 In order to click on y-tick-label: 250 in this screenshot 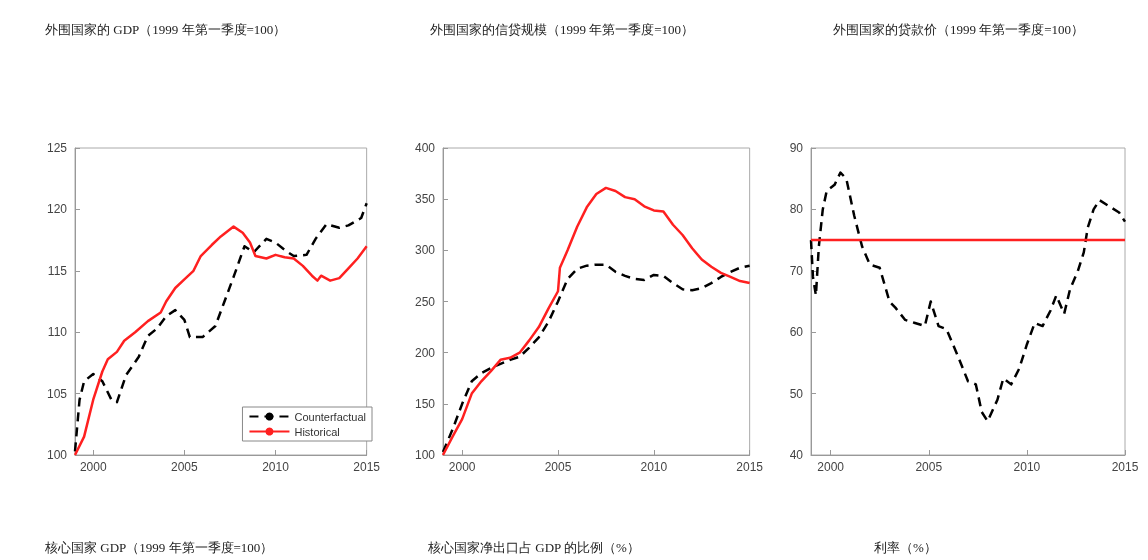, I will do `click(425, 301)`.